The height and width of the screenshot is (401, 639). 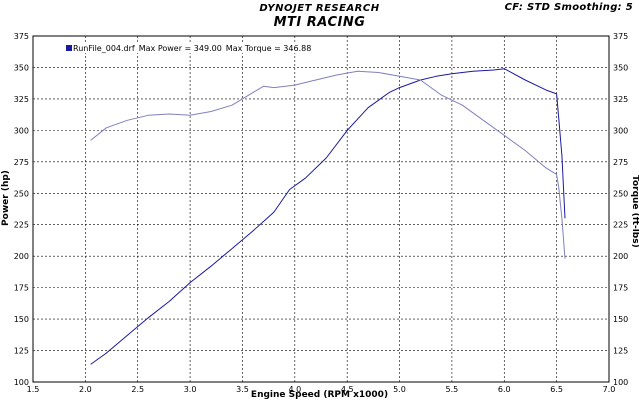 What do you see at coordinates (242, 389) in the screenshot?
I see `x-tick-label: 3.5` at bounding box center [242, 389].